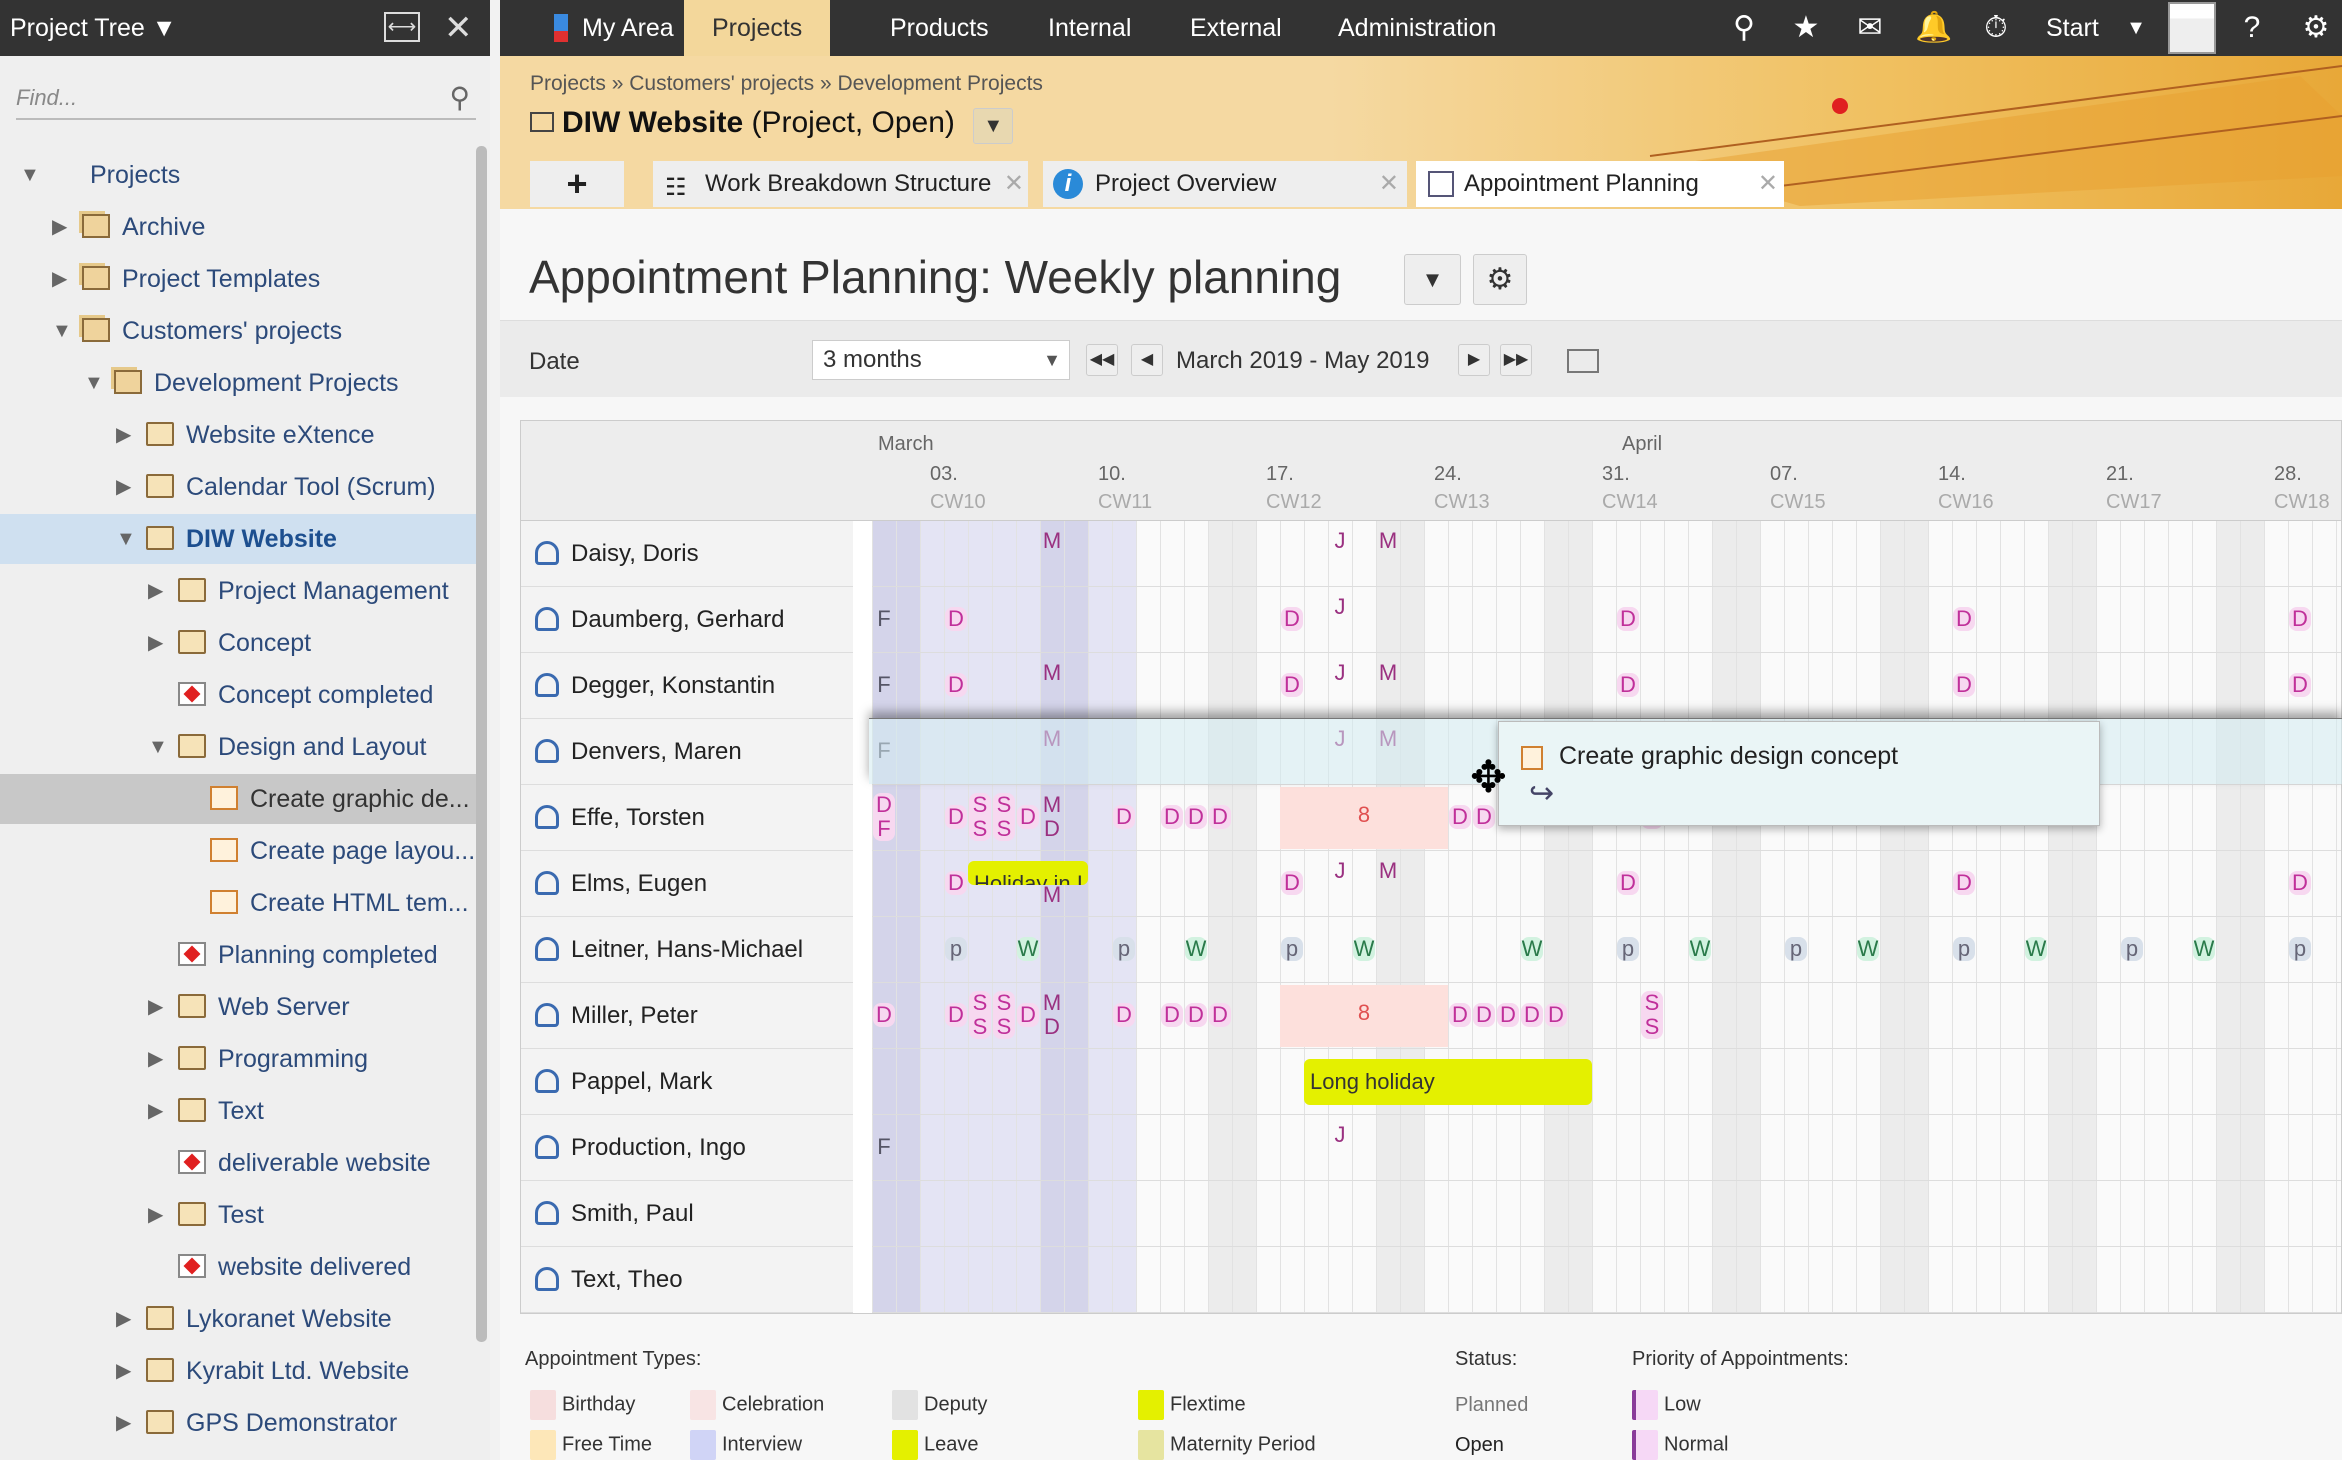  Describe the element at coordinates (1806, 27) in the screenshot. I see `star-icon: ★` at that location.